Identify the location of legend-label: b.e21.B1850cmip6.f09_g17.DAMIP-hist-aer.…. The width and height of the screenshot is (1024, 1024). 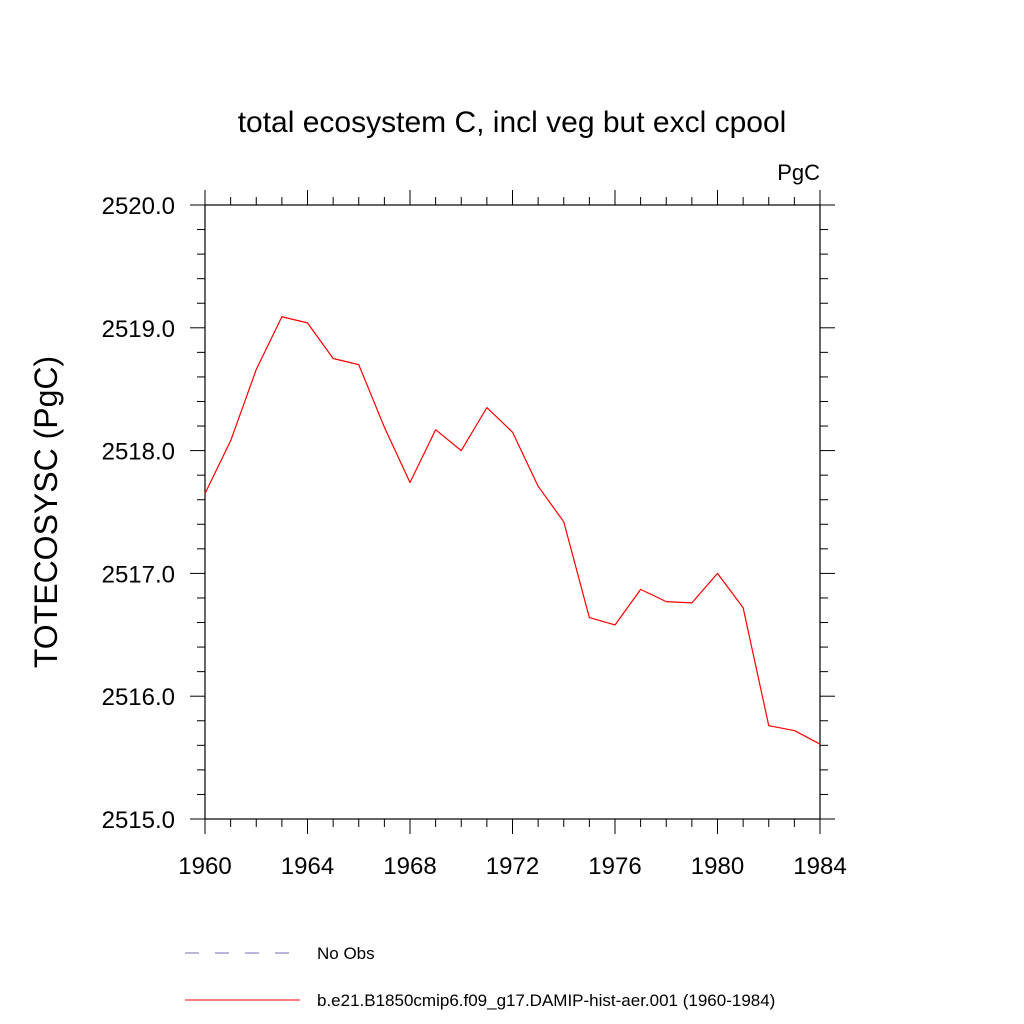
(546, 1000).